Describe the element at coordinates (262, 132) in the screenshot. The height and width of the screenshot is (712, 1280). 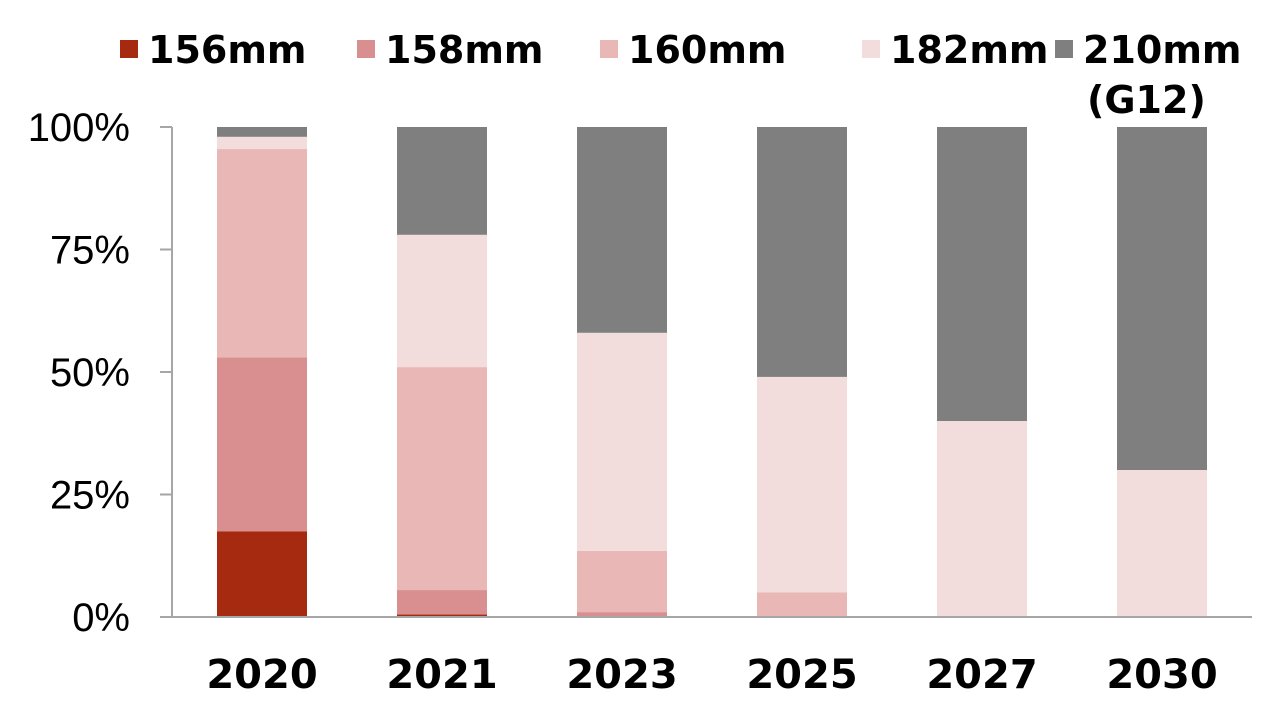
I see `bar-segment-210mm-2020` at that location.